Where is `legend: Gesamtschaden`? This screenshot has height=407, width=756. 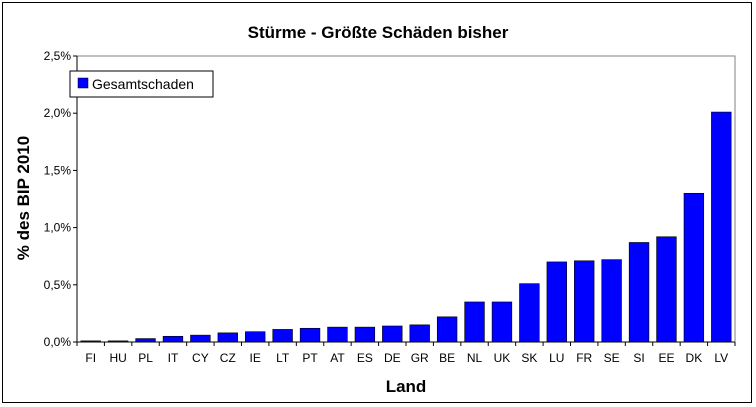
legend: Gesamtschaden is located at coordinates (141, 84).